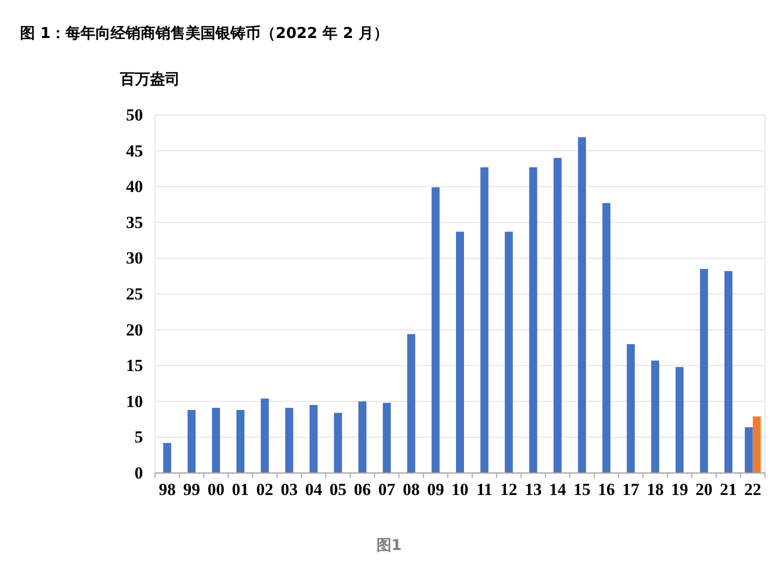 Image resolution: width=778 pixels, height=563 pixels. Describe the element at coordinates (149, 79) in the screenshot. I see `y-axis-title: 百万盎司` at that location.